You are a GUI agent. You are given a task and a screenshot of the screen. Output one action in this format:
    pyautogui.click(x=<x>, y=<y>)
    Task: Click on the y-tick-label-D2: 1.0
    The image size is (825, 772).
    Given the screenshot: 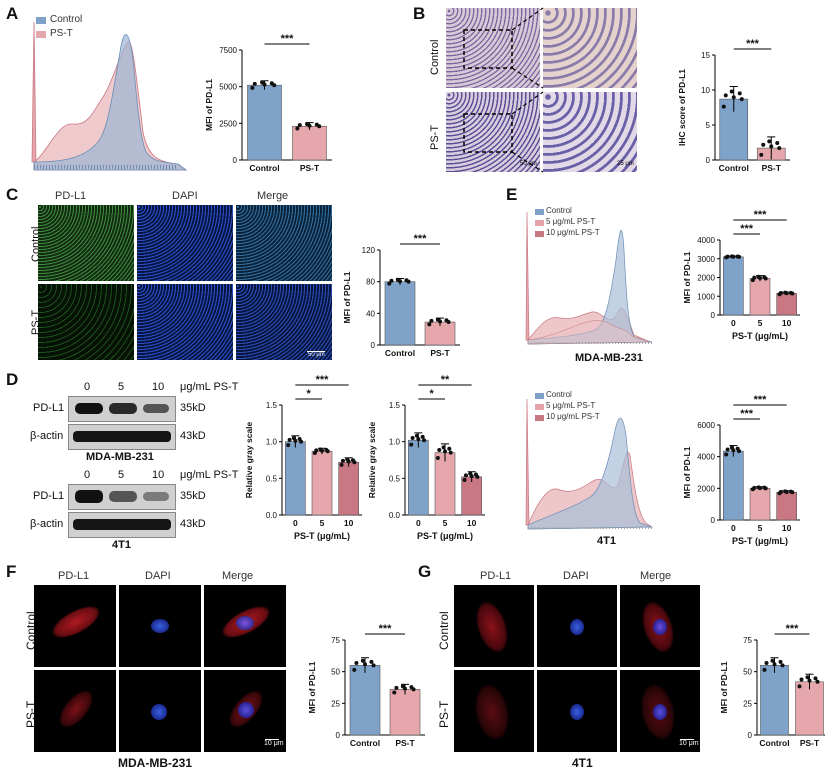 What is the action you would take?
    pyautogui.click(x=395, y=442)
    